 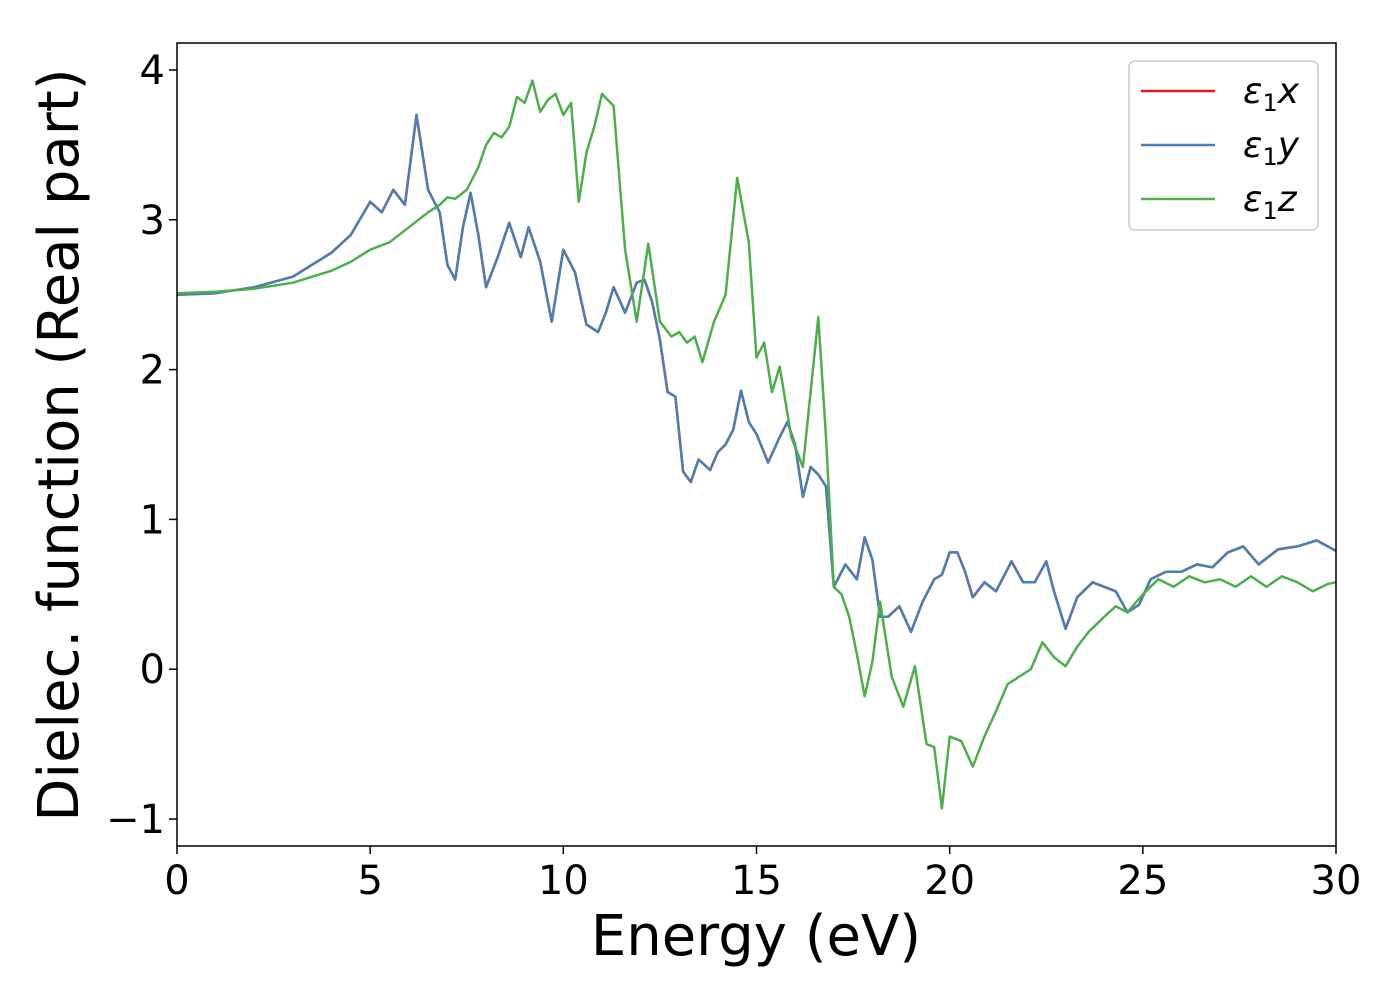 I want to click on x-tick-label: 20, so click(x=949, y=881).